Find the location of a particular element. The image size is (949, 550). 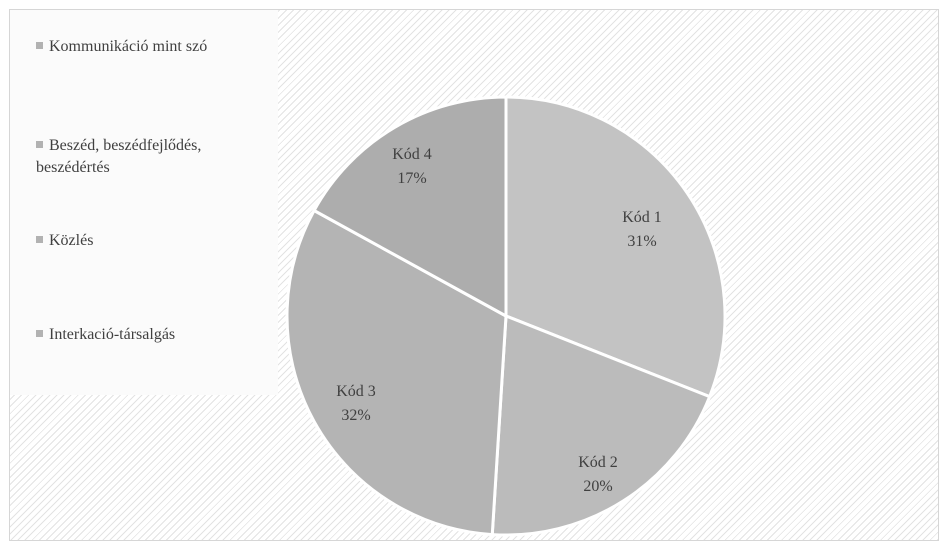

slice-label-4: Kód 4 is located at coordinates (412, 154).